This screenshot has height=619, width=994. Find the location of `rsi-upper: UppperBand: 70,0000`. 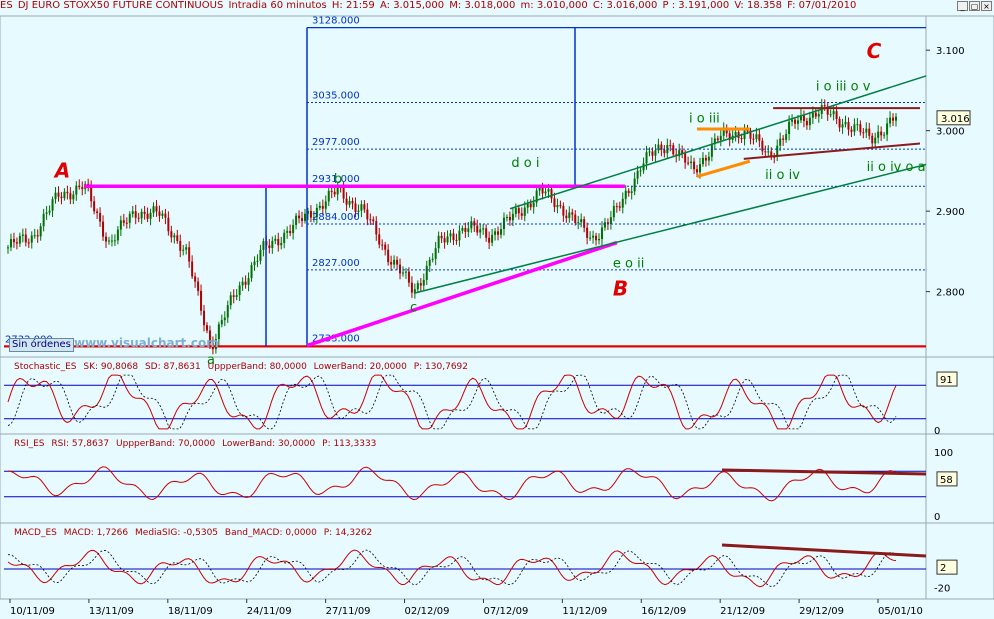

rsi-upper: UppperBand: 70,0000 is located at coordinates (166, 444).